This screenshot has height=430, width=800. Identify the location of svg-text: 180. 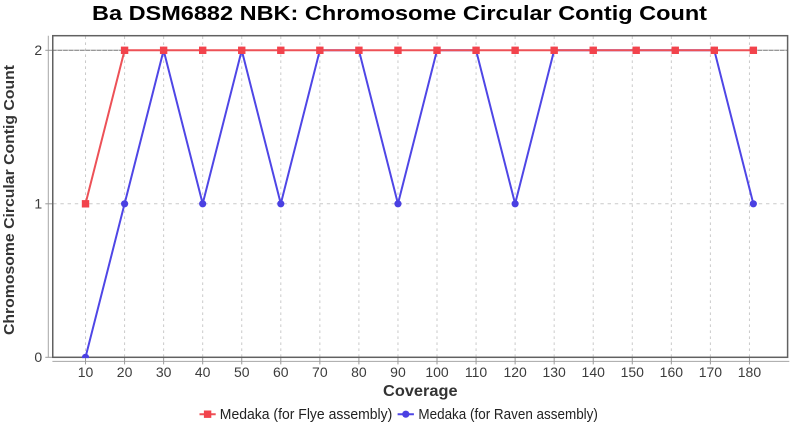
(750, 372).